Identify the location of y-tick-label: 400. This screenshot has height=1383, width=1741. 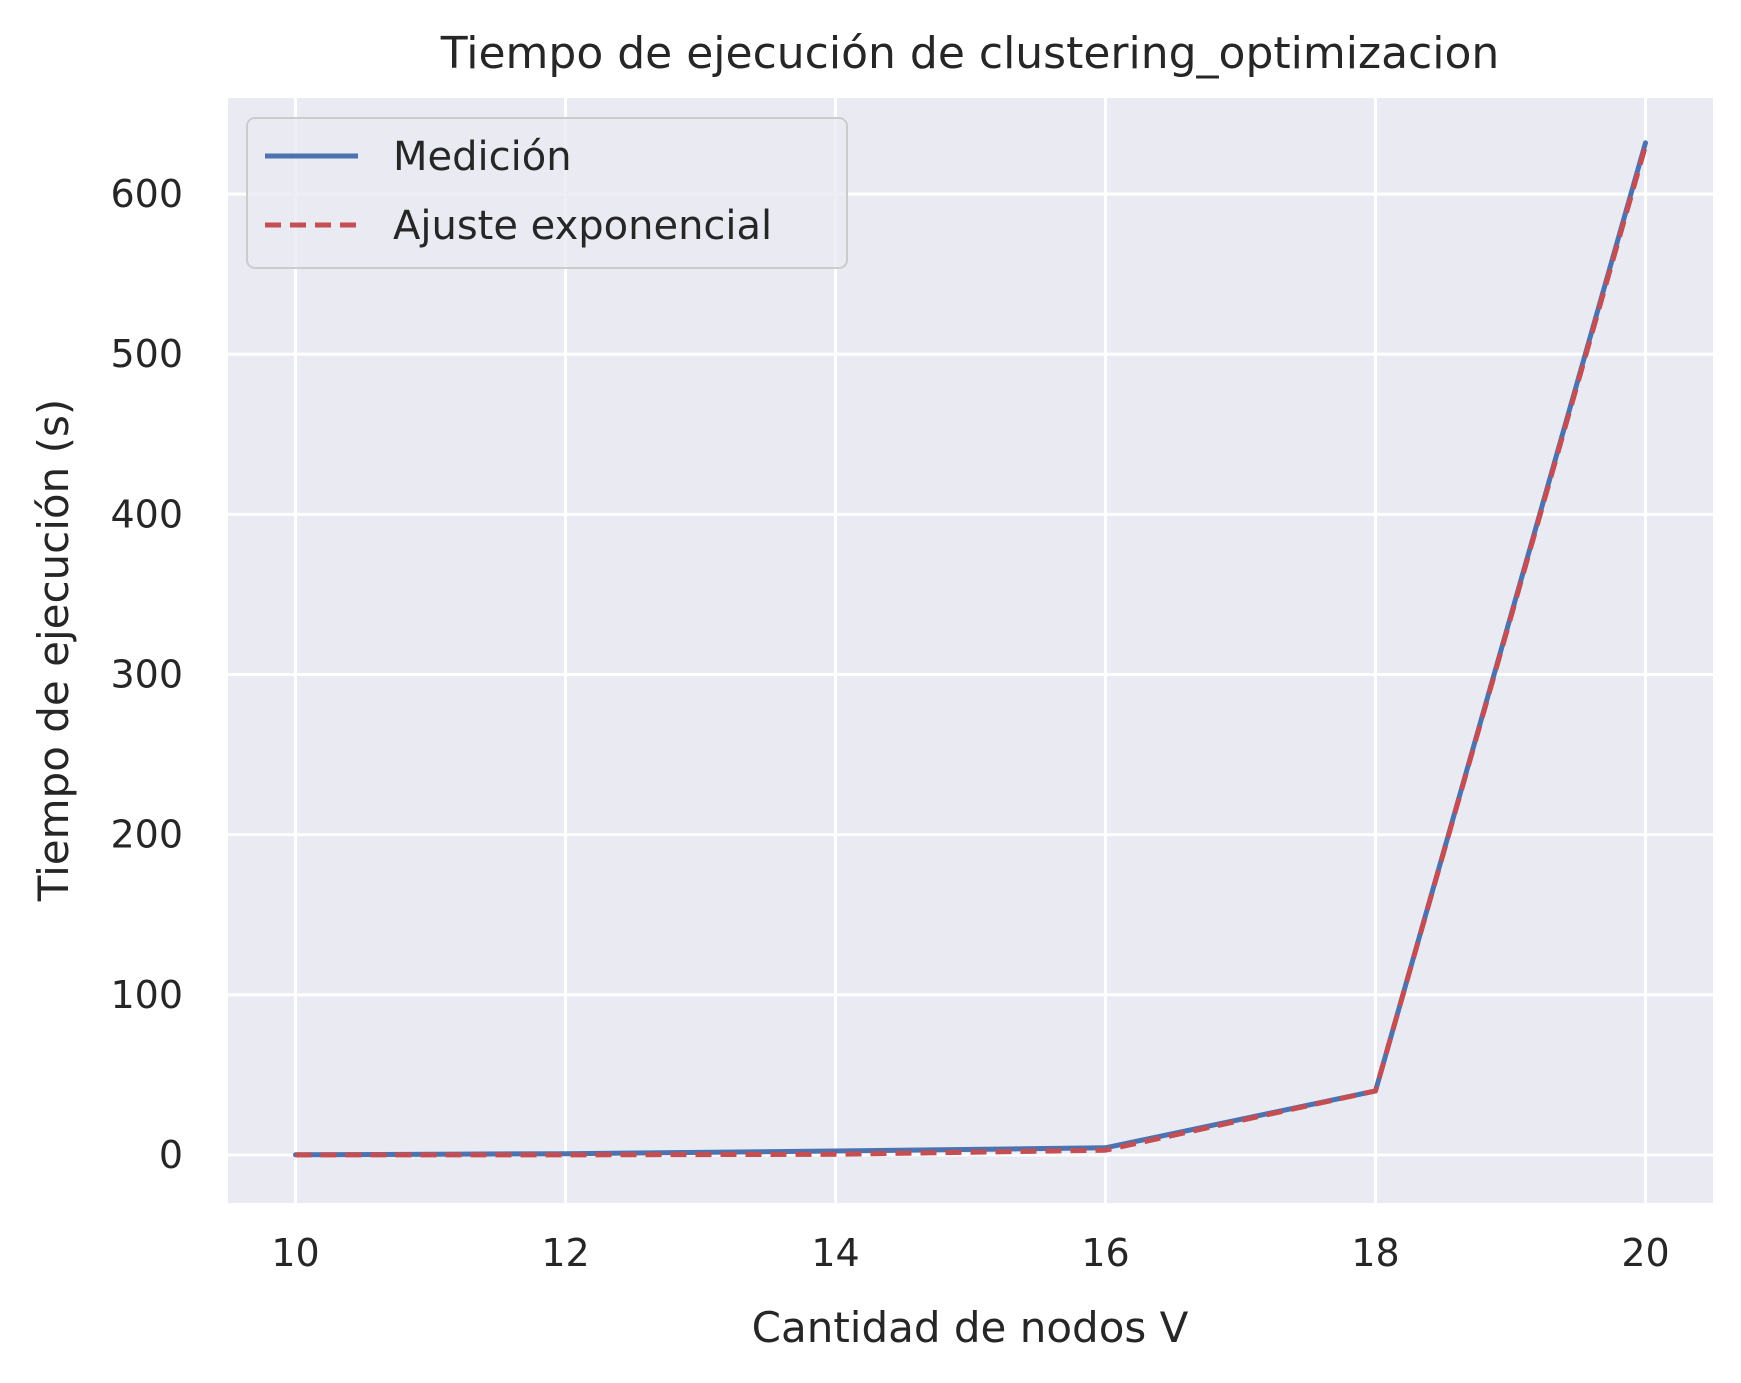
(146, 514).